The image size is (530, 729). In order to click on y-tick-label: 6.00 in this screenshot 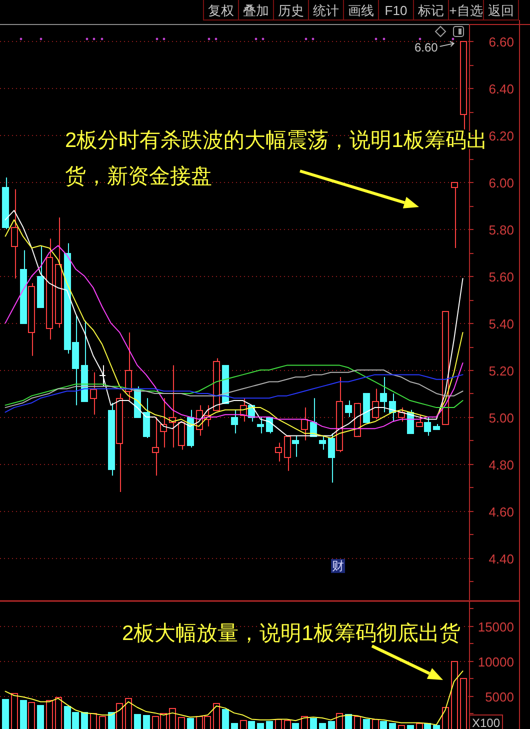, I will do `click(501, 182)`.